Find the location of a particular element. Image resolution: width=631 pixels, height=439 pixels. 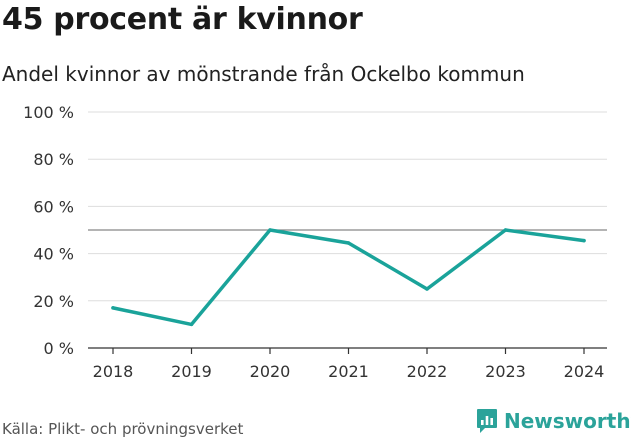

brand-logo: Newsworthy is located at coordinates (553, 421).